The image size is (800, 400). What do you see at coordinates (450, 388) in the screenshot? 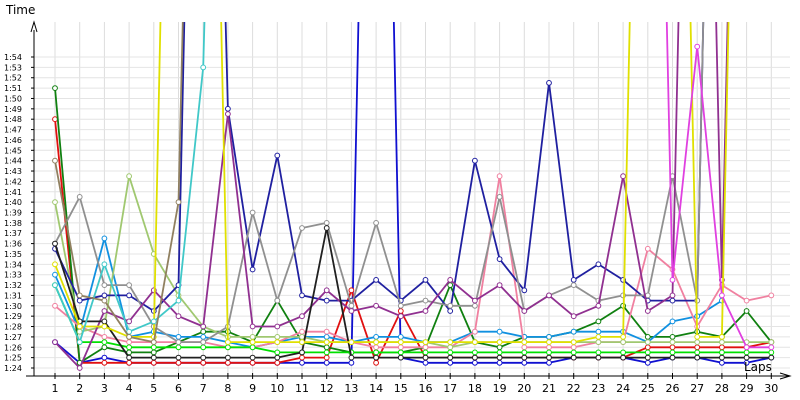
I see `x-tick-label: 17` at bounding box center [450, 388].